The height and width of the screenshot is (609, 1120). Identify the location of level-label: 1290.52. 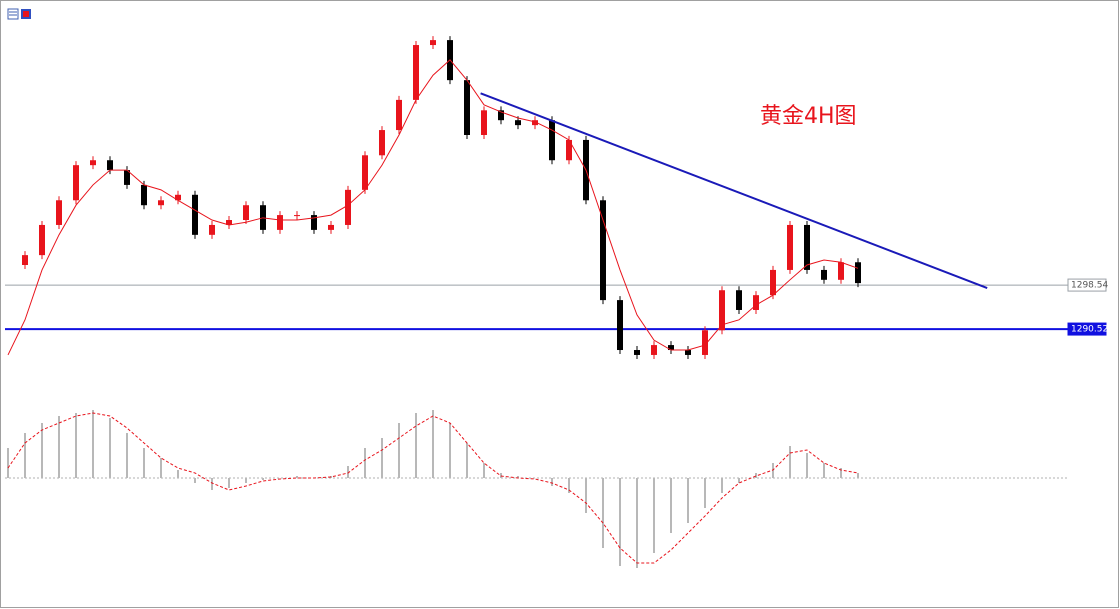
(1089, 330).